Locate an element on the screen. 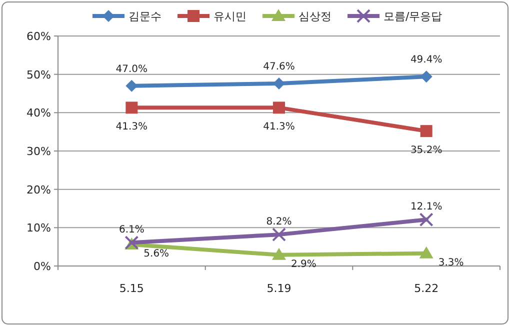  data-label: 35.2% is located at coordinates (426, 150).